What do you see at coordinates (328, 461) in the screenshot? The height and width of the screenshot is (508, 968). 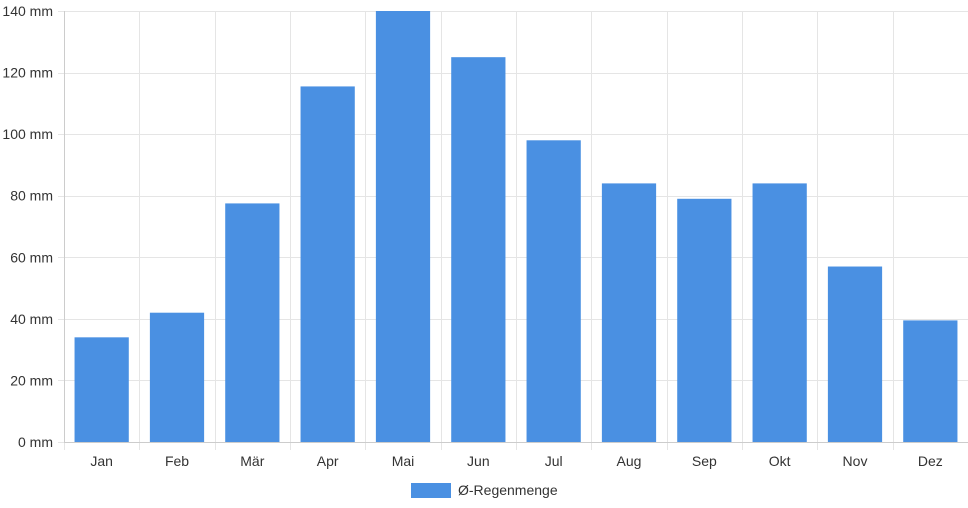 I see `x-tick-label: Apr` at bounding box center [328, 461].